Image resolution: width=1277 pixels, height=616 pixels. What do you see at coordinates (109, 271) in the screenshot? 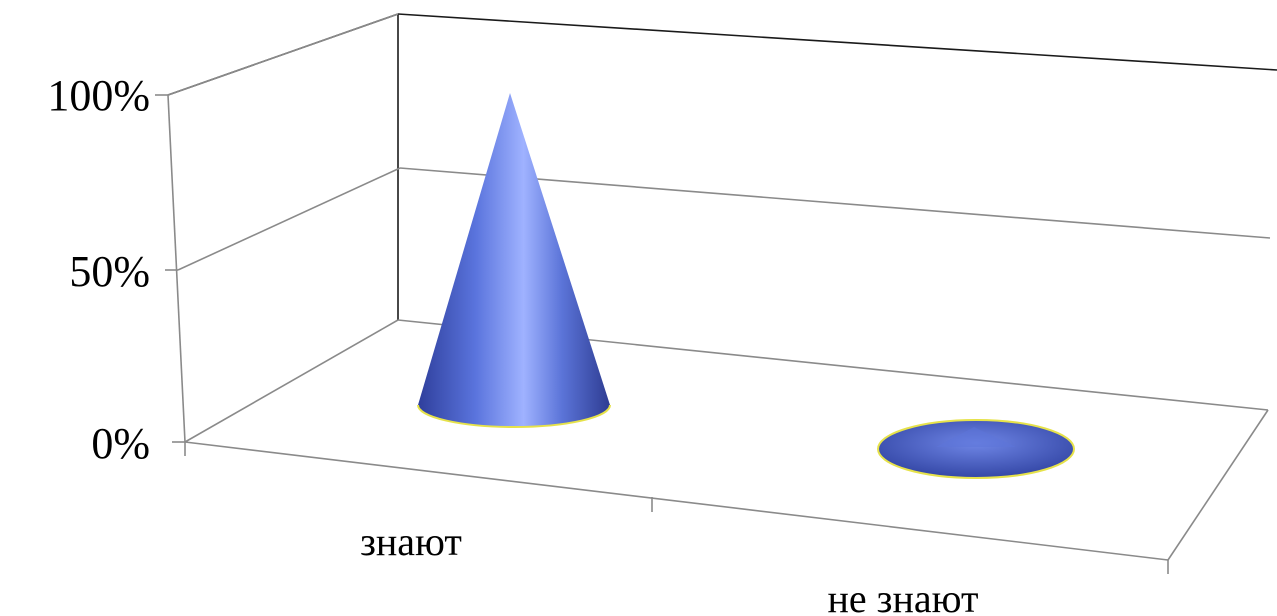
I see `y-tick-label-50: 50%` at bounding box center [109, 271].